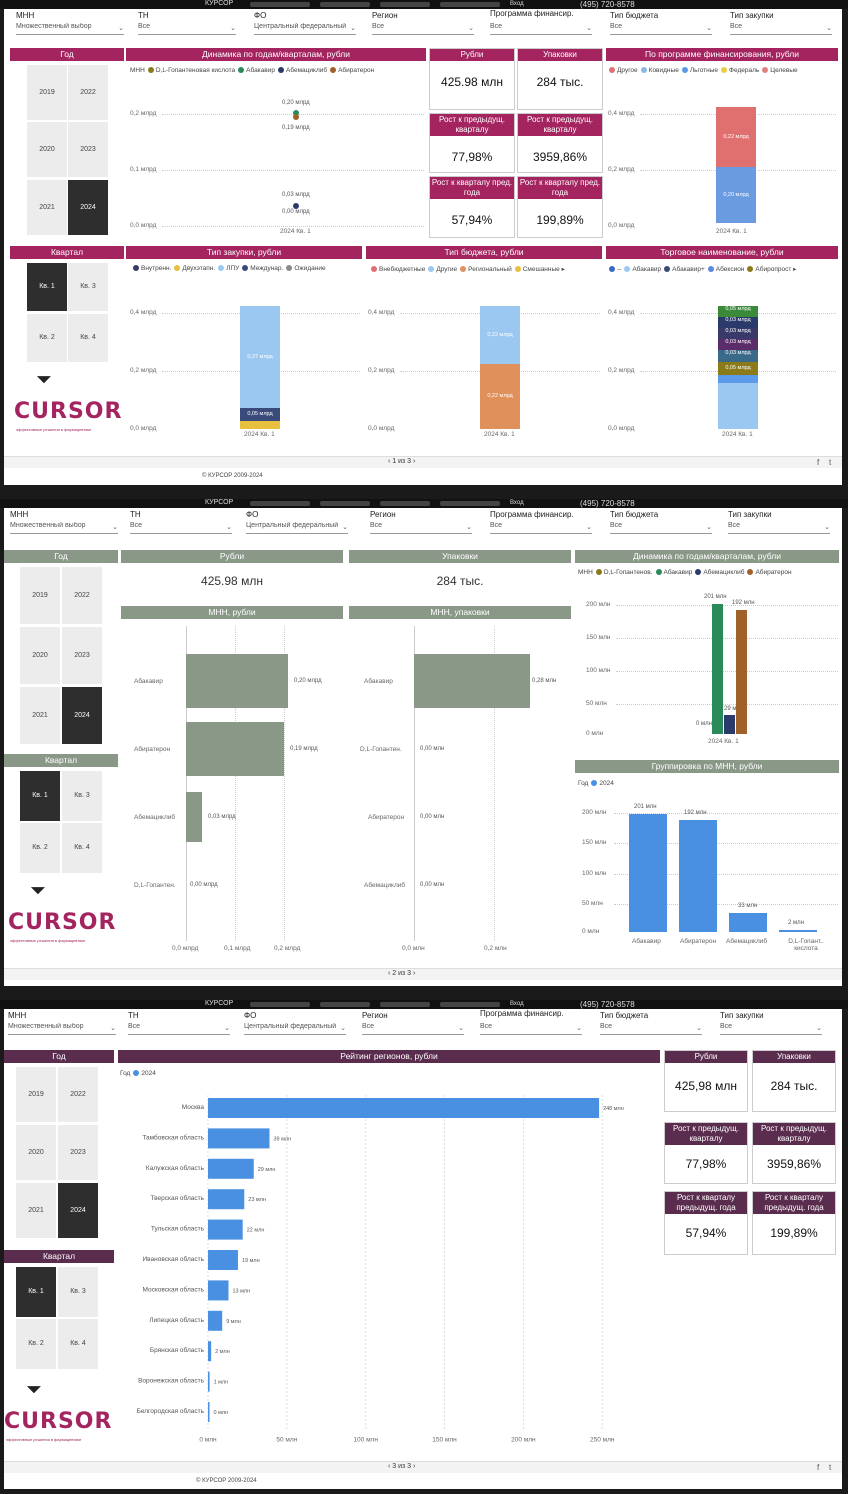 The width and height of the screenshot is (848, 1494). I want to click on mnn-pack-title: МНН, упаковки, so click(460, 612).